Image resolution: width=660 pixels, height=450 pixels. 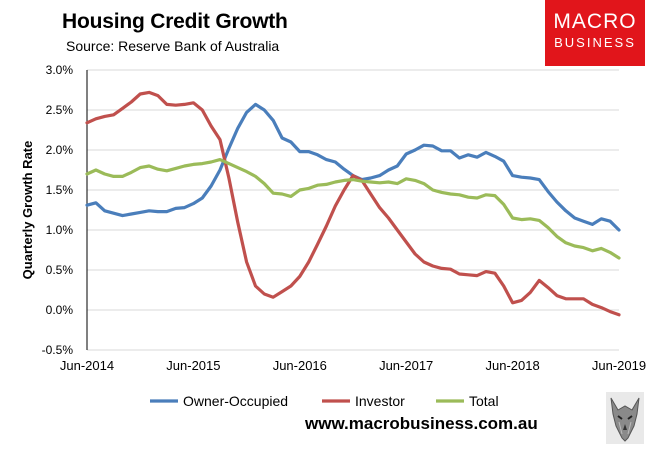 What do you see at coordinates (625, 418) in the screenshot?
I see `wolf-icon` at bounding box center [625, 418].